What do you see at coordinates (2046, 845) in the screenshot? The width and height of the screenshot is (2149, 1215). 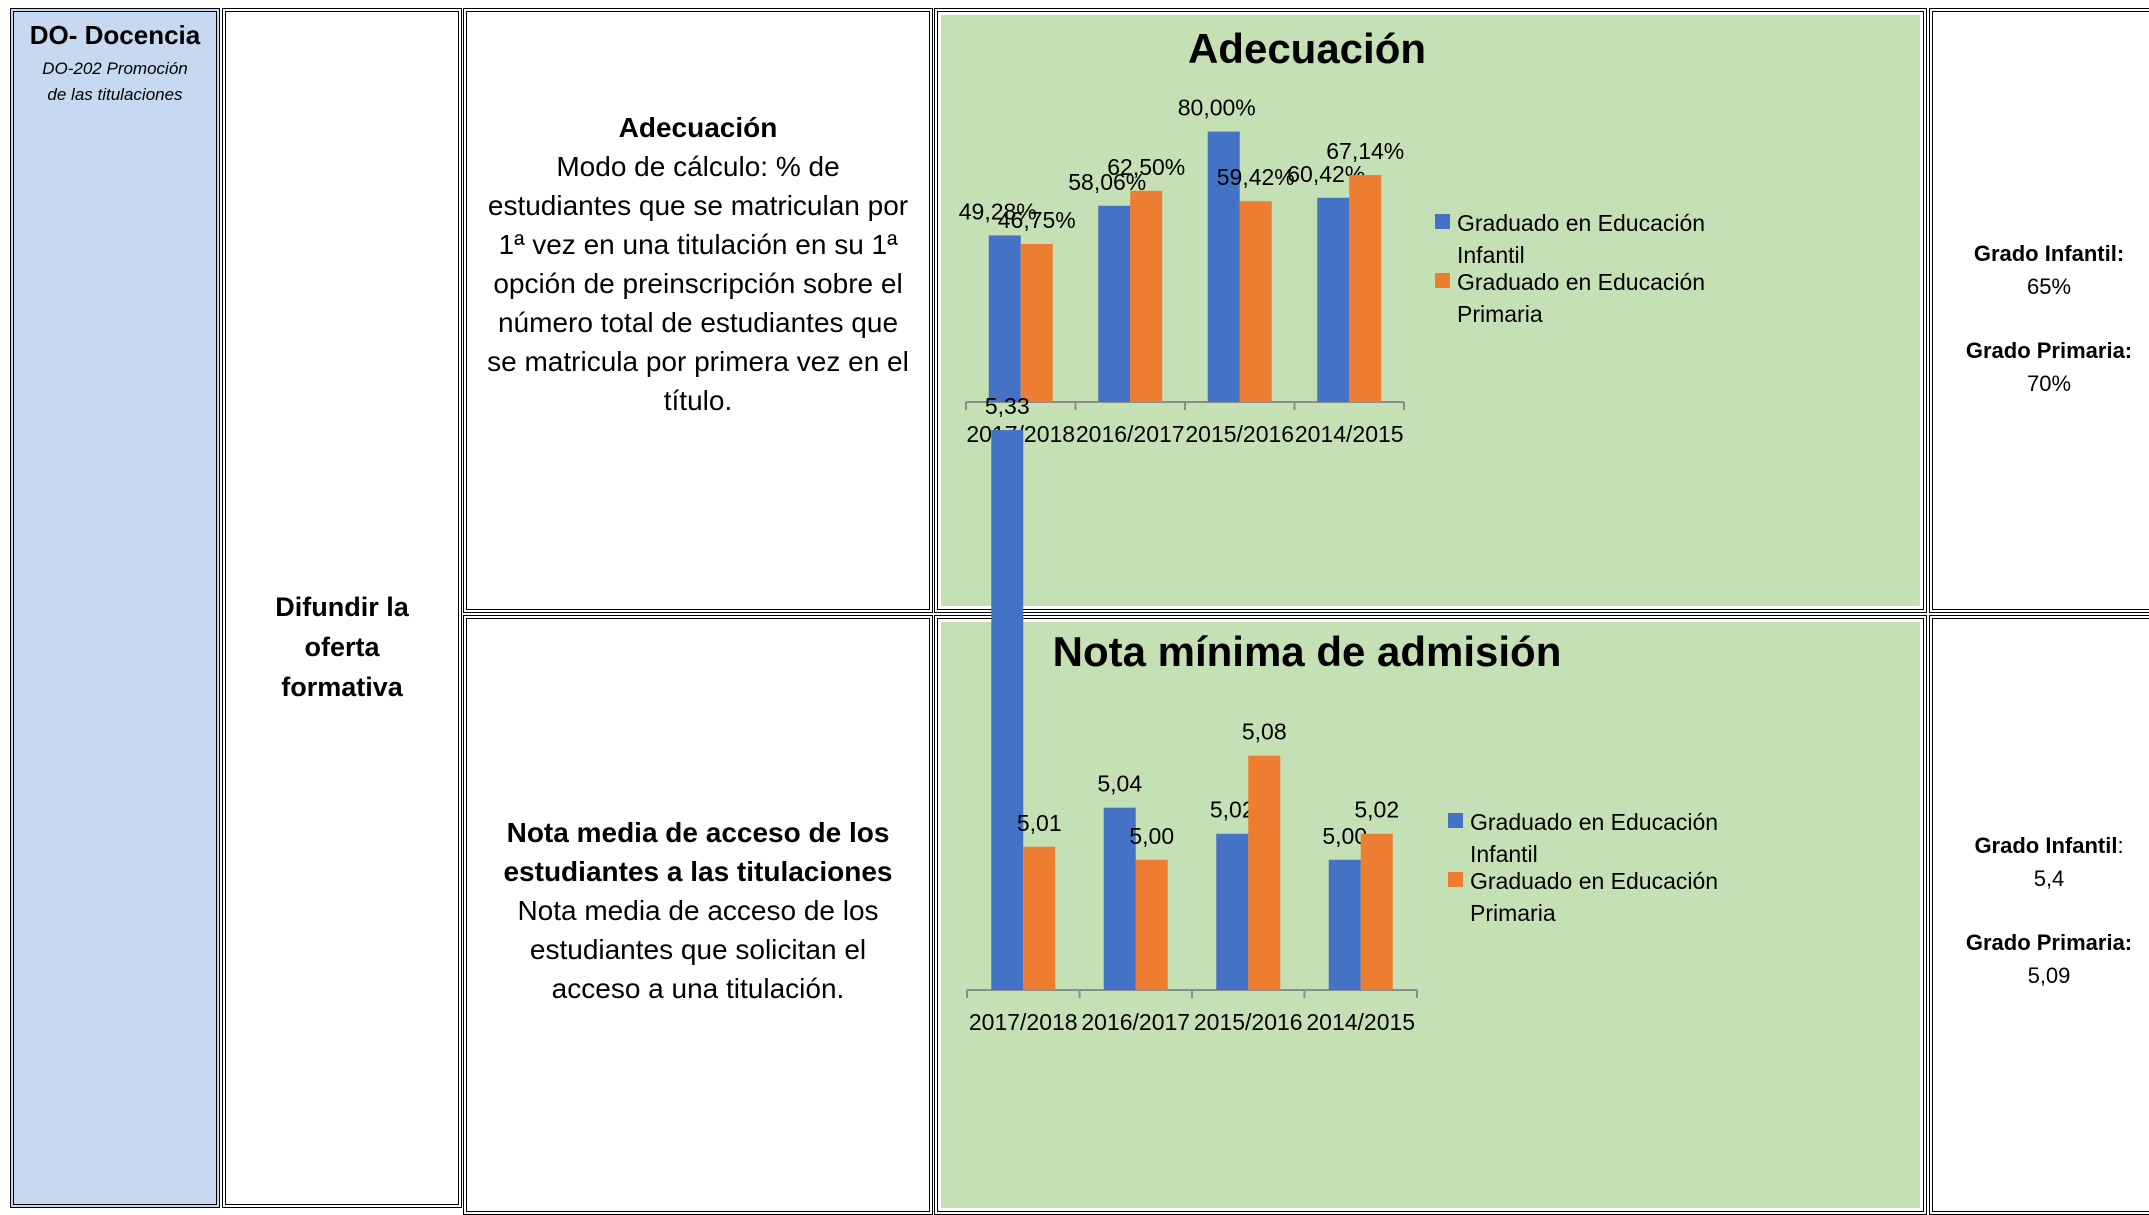 I see `target-label: Grado Infantil` at bounding box center [2046, 845].